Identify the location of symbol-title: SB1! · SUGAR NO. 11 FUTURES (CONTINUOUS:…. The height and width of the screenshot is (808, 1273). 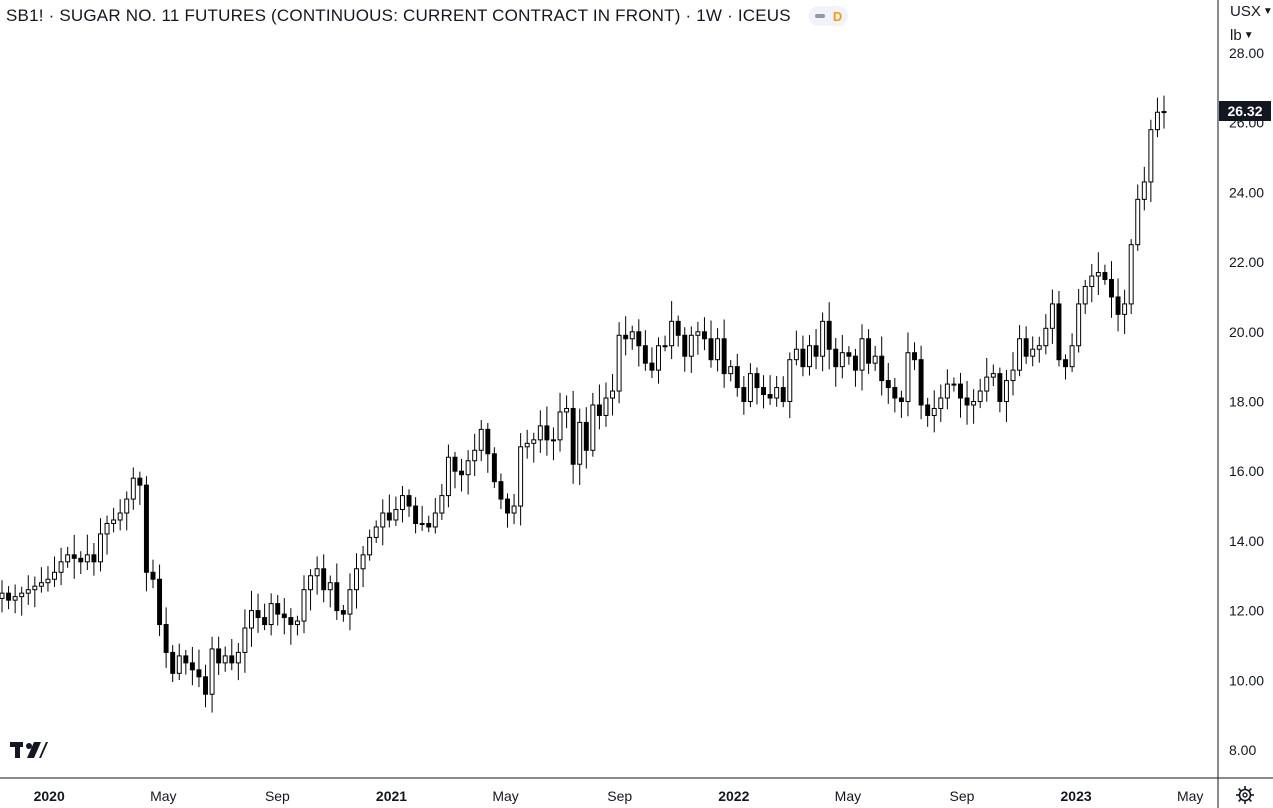
(398, 15).